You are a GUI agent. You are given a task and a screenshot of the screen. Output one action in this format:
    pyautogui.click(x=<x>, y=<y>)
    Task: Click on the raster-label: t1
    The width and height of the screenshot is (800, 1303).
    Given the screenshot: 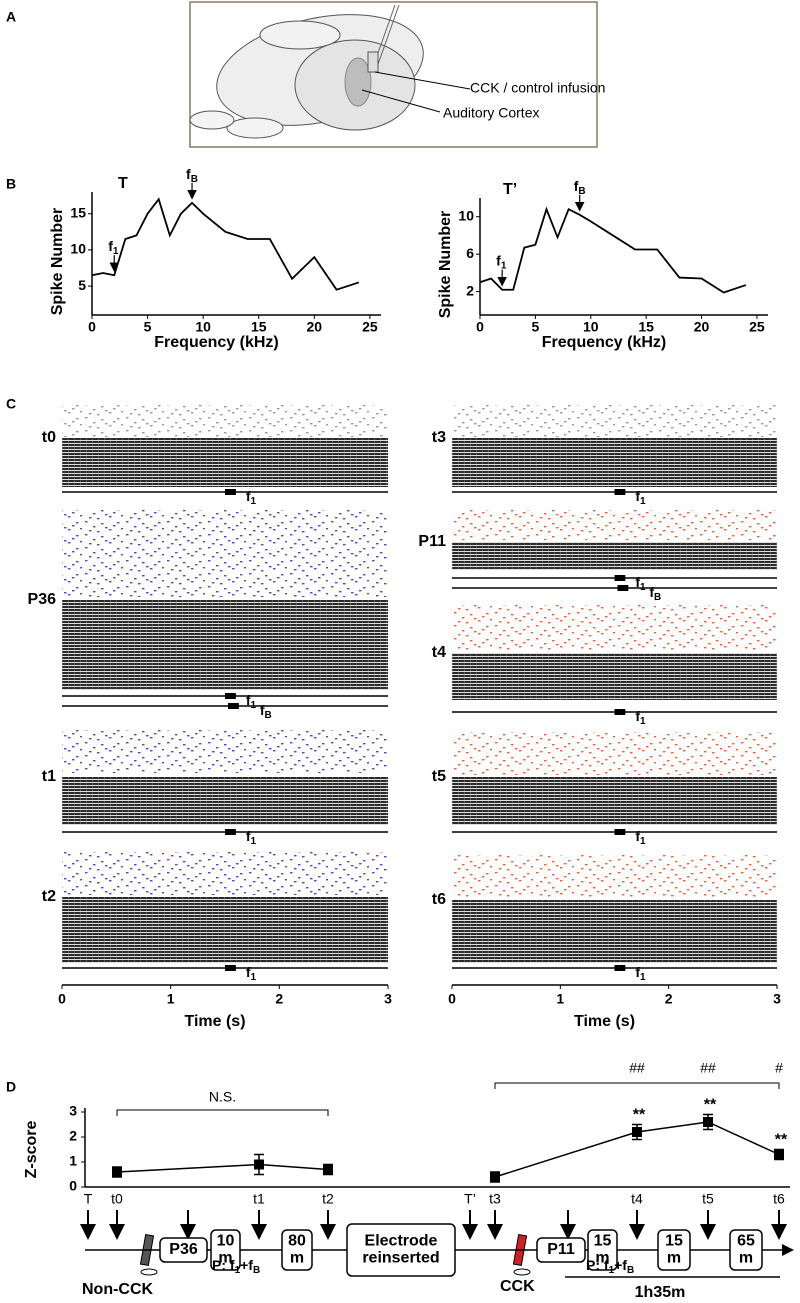 What is the action you would take?
    pyautogui.click(x=49, y=776)
    